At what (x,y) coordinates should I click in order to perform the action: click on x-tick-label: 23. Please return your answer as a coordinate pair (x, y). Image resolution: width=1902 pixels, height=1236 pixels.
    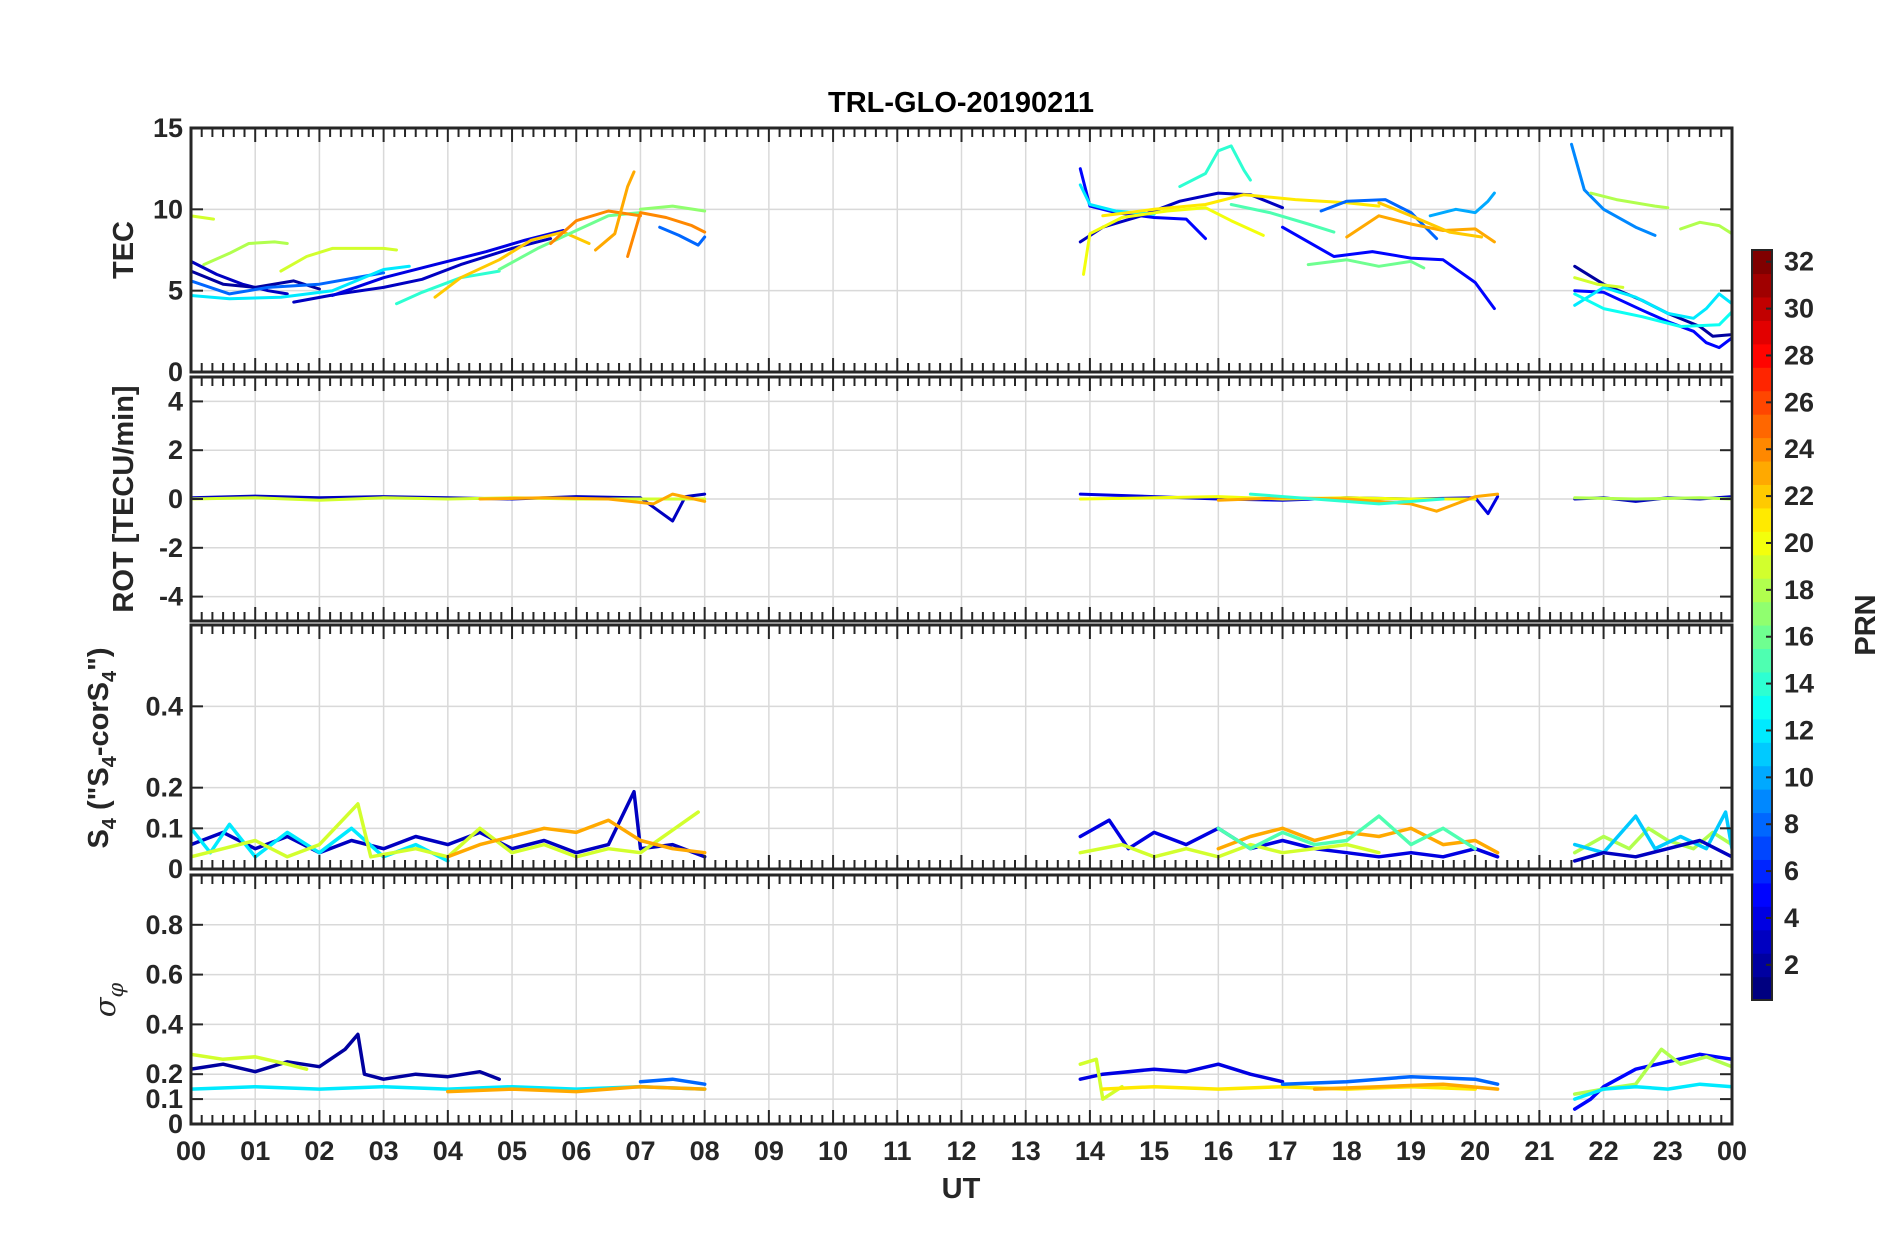
    Looking at the image, I should click on (1668, 1151).